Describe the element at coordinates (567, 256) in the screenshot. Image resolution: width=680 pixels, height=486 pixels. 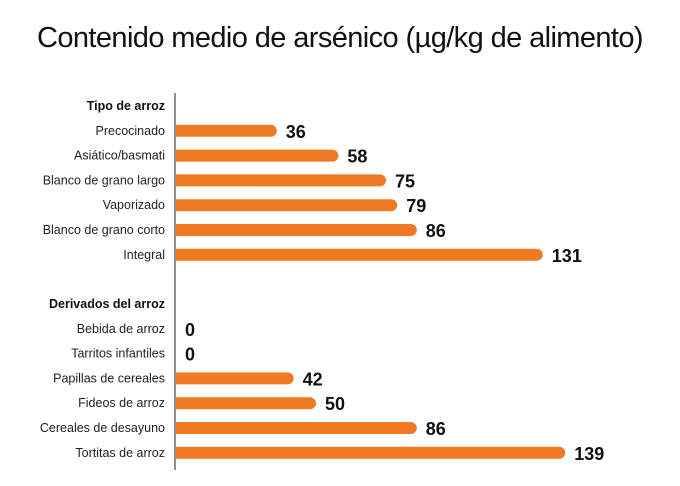
I see `data-label: 131` at that location.